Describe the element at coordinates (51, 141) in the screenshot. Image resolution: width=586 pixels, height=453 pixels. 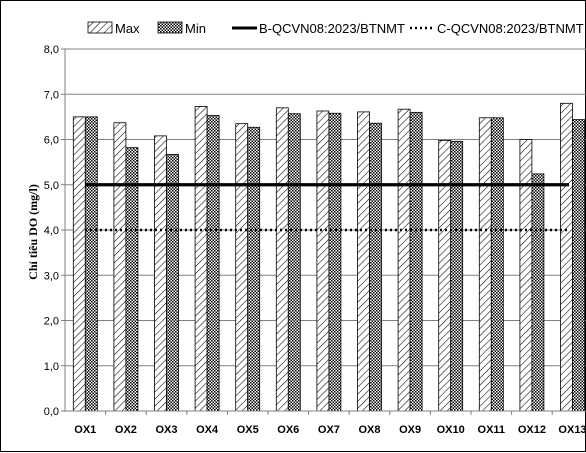
I see `y-tick-label: 6,0` at that location.